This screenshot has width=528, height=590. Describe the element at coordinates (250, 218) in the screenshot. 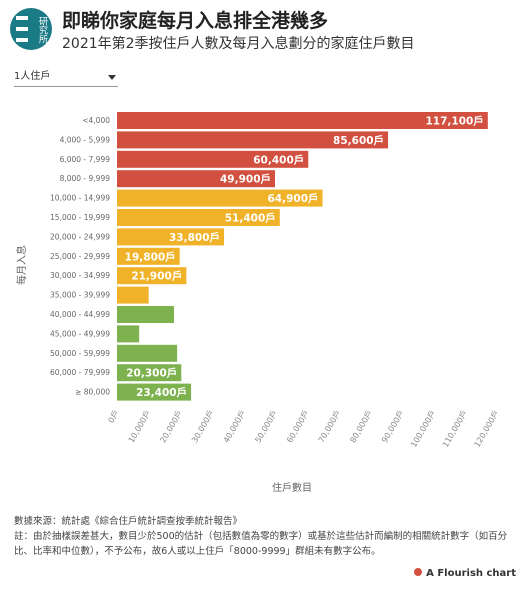

I see `value-label: 51,400戶` at that location.